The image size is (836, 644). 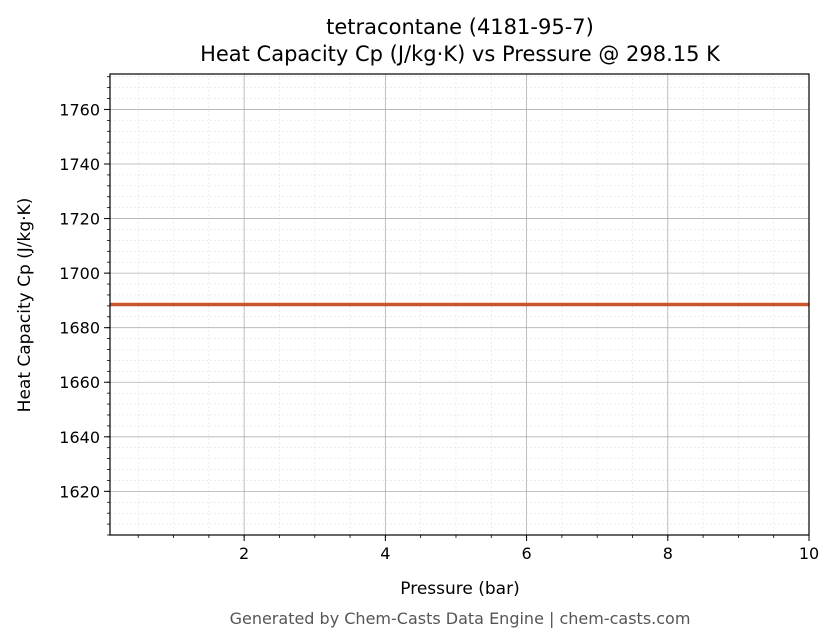 What do you see at coordinates (244, 553) in the screenshot?
I see `x-tick-label: 2` at bounding box center [244, 553].